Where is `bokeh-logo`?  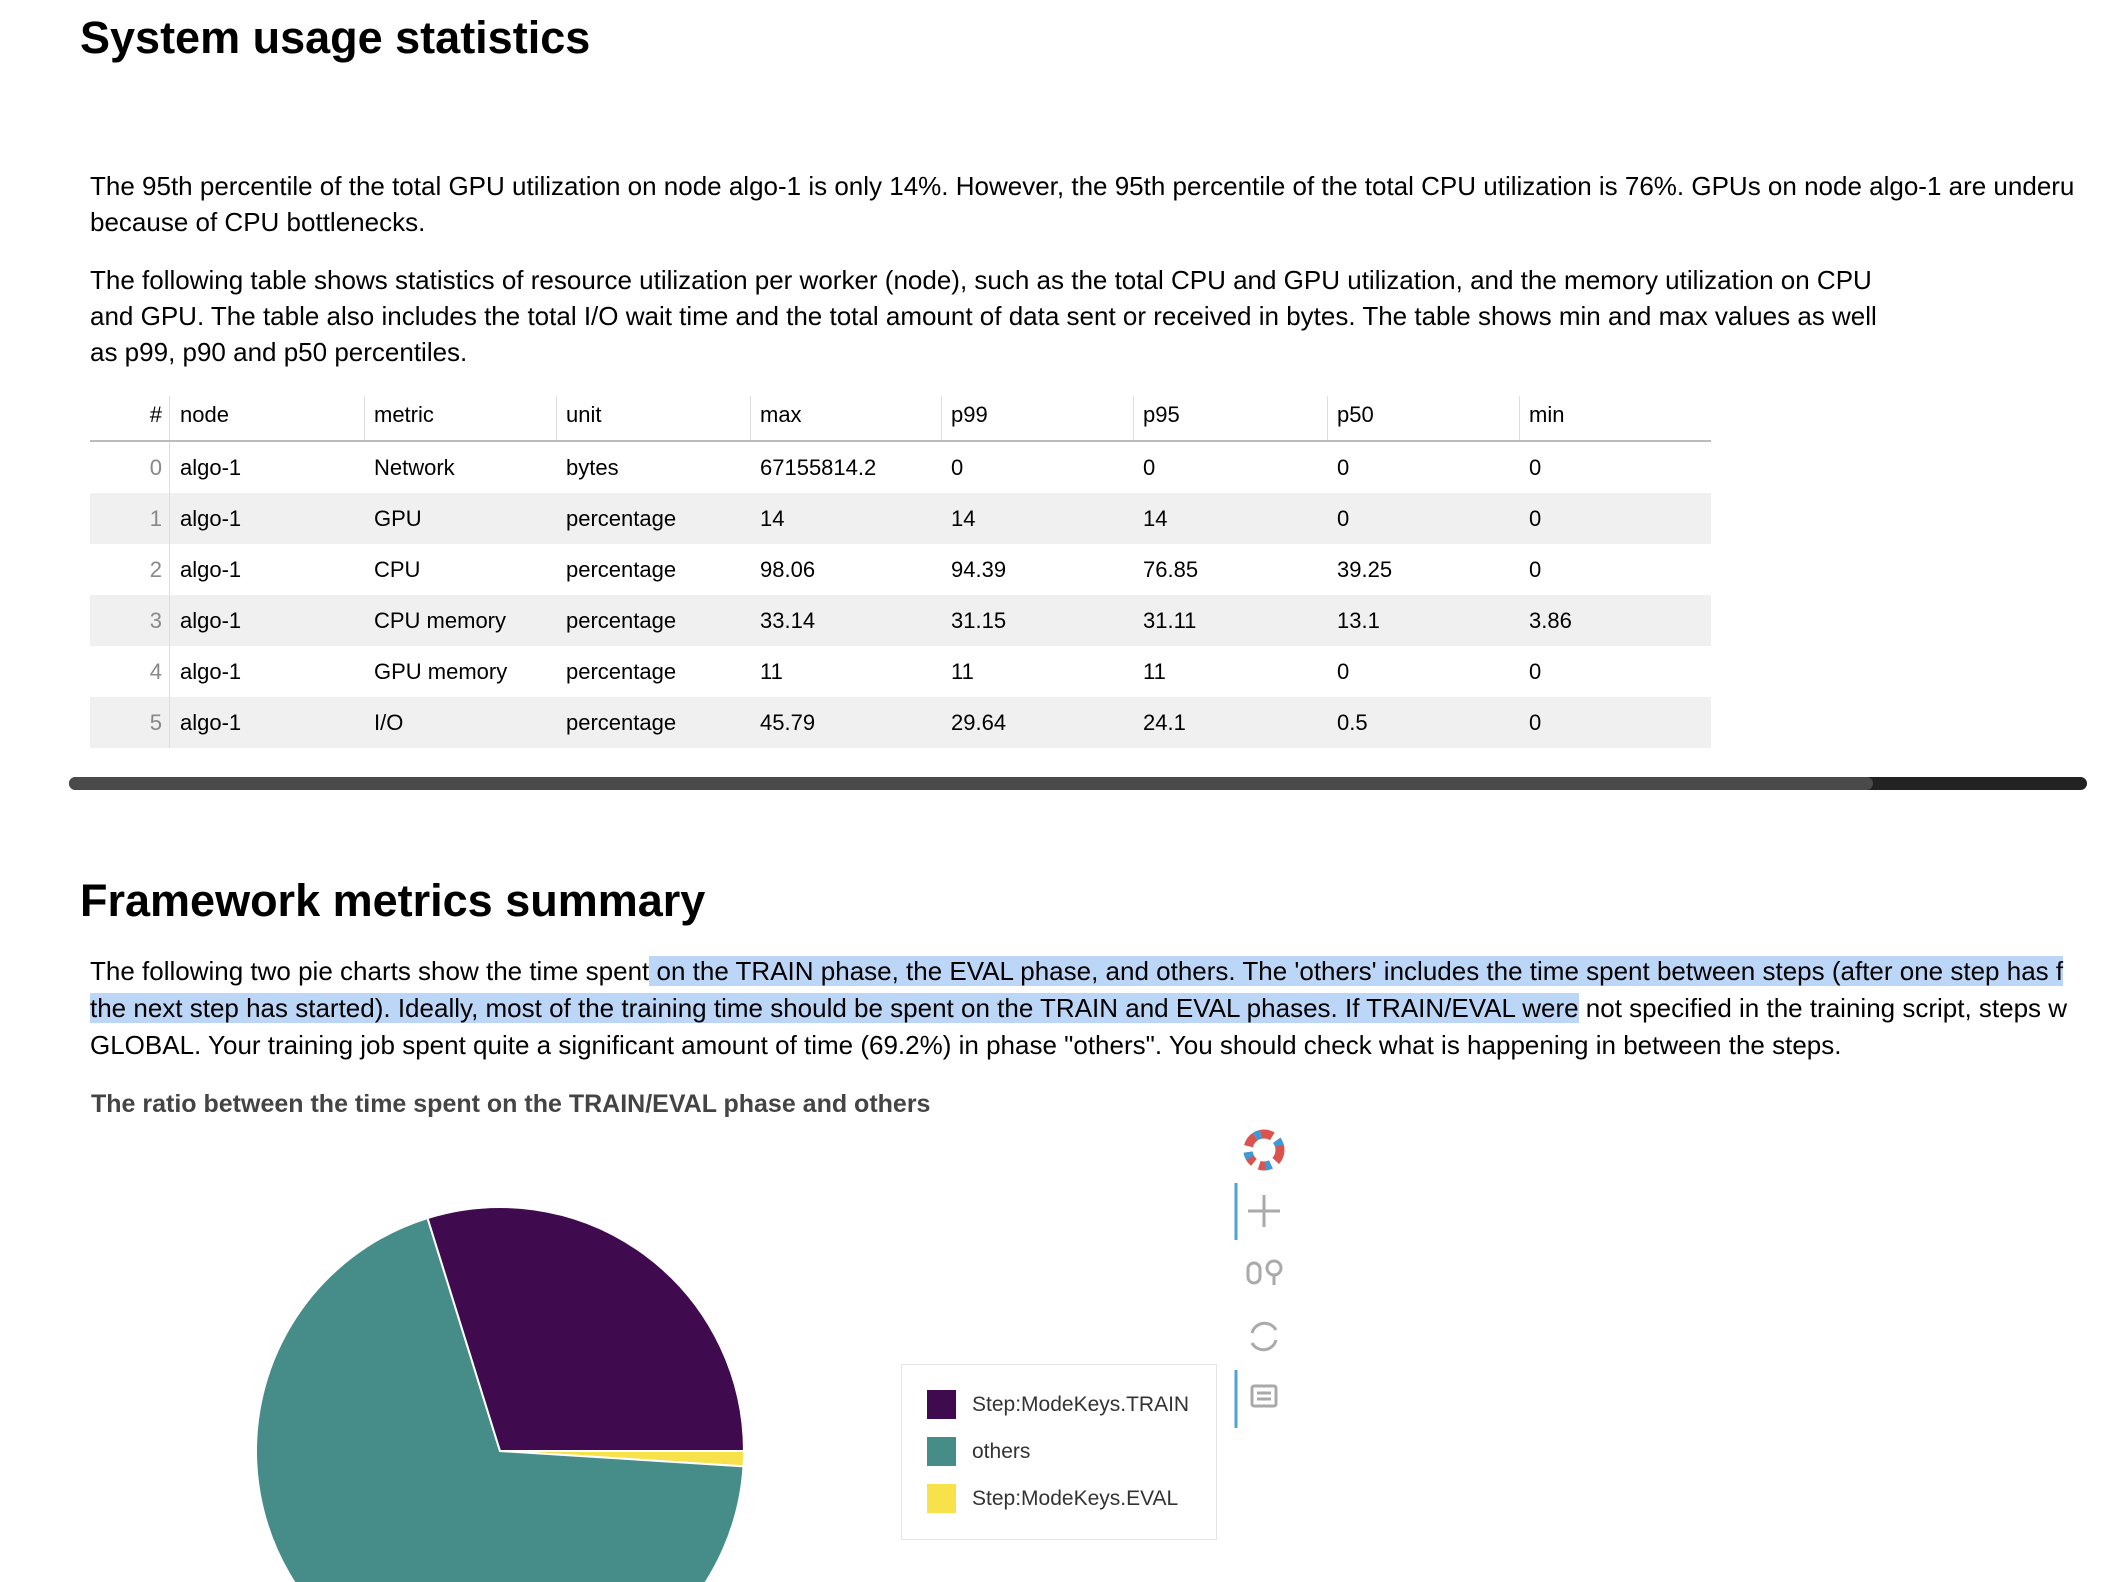 bokeh-logo is located at coordinates (1264, 1150).